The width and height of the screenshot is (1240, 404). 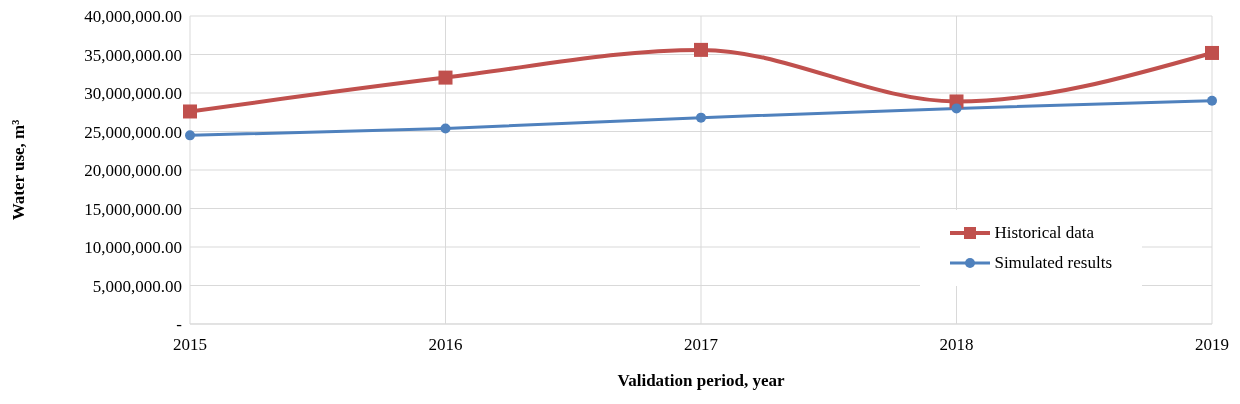 I want to click on x-axis-title: Validation period, year, so click(x=701, y=380).